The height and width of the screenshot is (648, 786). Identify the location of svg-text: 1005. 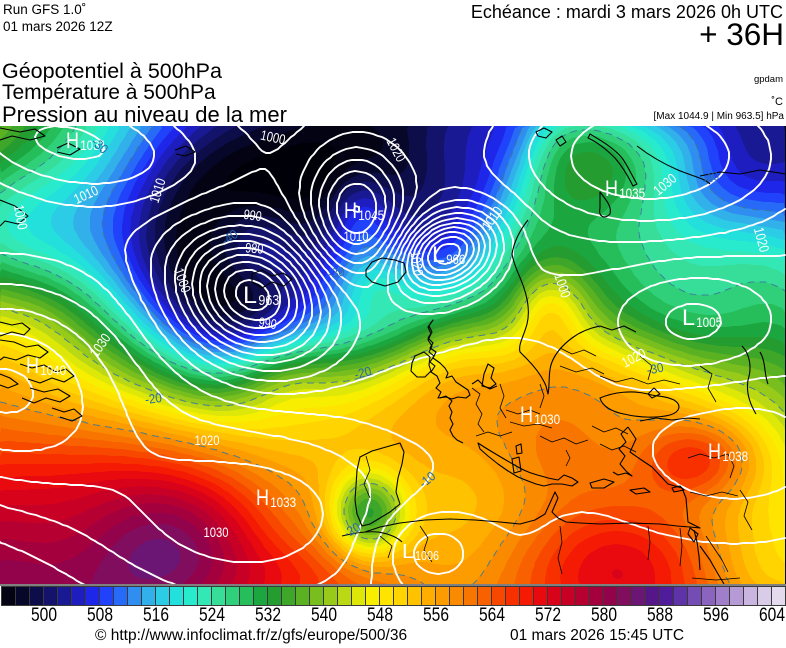
(709, 322).